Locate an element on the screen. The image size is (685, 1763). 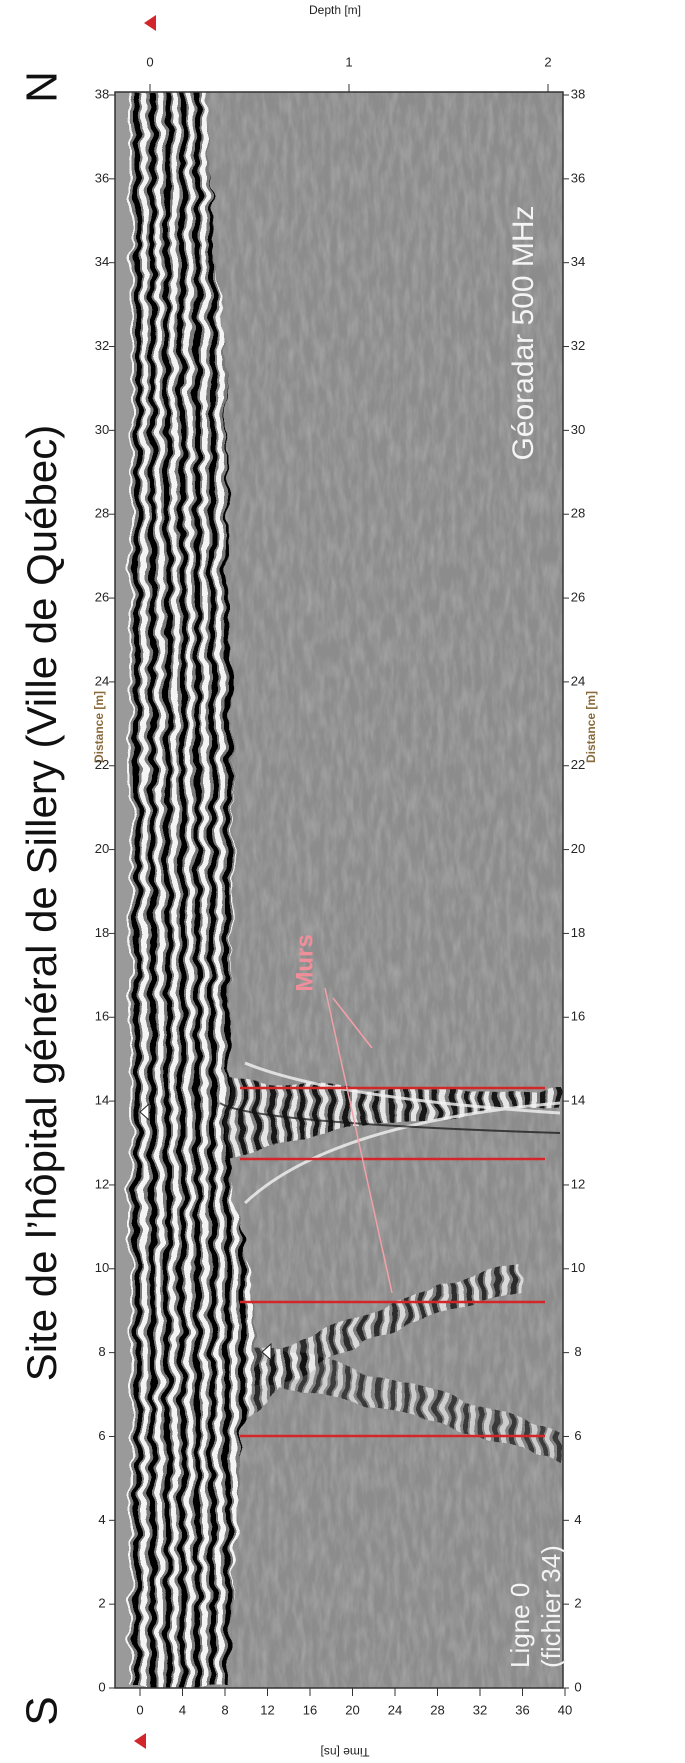
time-tick-label: 32 is located at coordinates (480, 1709).